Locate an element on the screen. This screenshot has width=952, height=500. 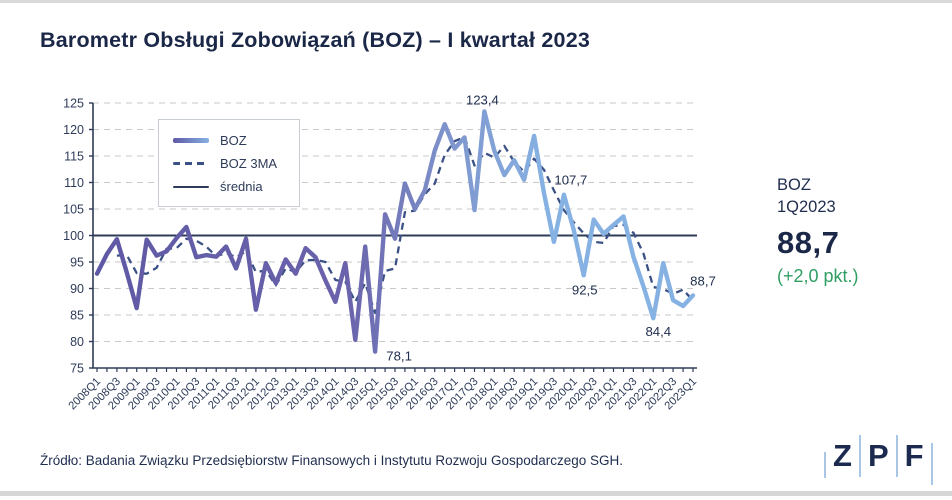
logo-letter: Z is located at coordinates (842, 455).